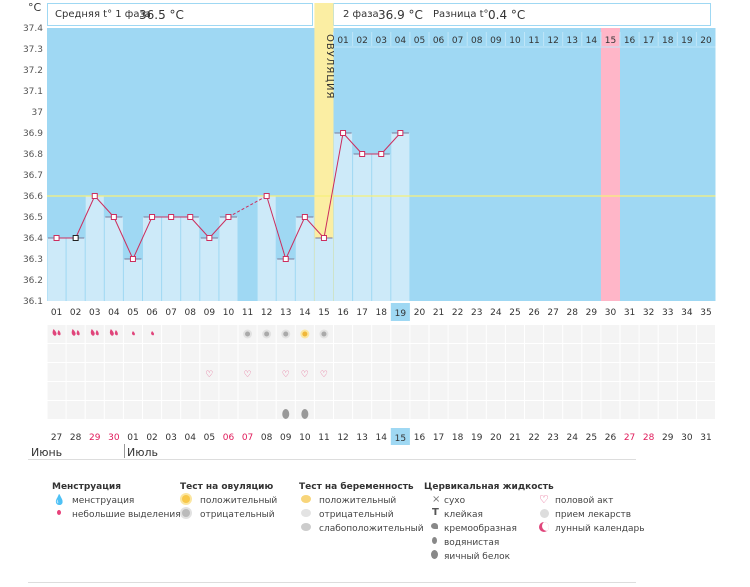  I want to click on today-cycle-marker, so click(400, 312).